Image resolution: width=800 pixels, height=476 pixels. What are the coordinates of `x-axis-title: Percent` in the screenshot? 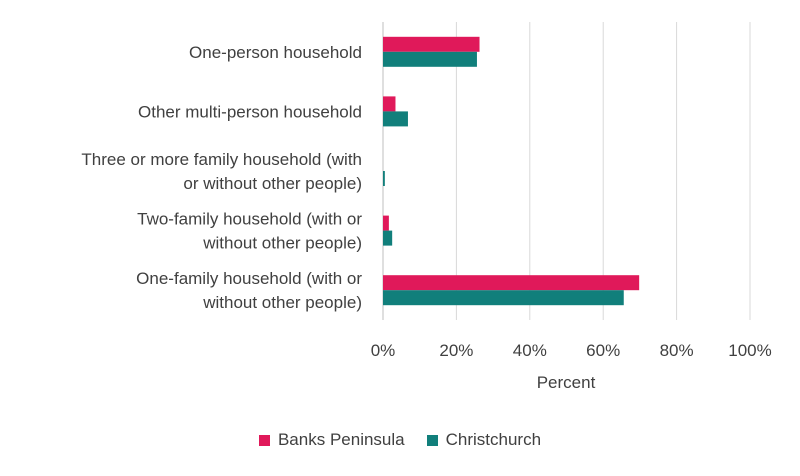 It's located at (566, 382).